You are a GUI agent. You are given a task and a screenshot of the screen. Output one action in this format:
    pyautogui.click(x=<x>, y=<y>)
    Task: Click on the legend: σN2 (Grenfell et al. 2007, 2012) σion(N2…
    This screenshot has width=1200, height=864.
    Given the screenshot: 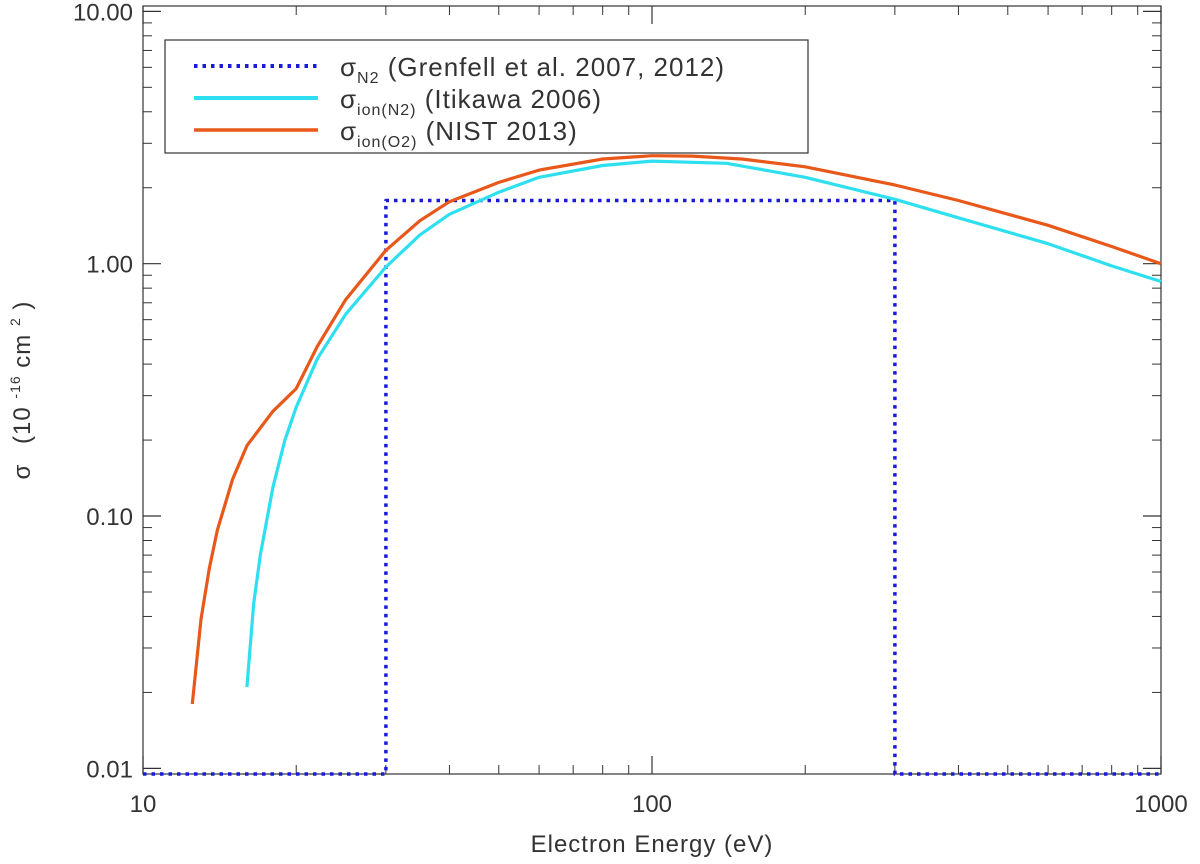 What is the action you would take?
    pyautogui.click(x=486, y=96)
    